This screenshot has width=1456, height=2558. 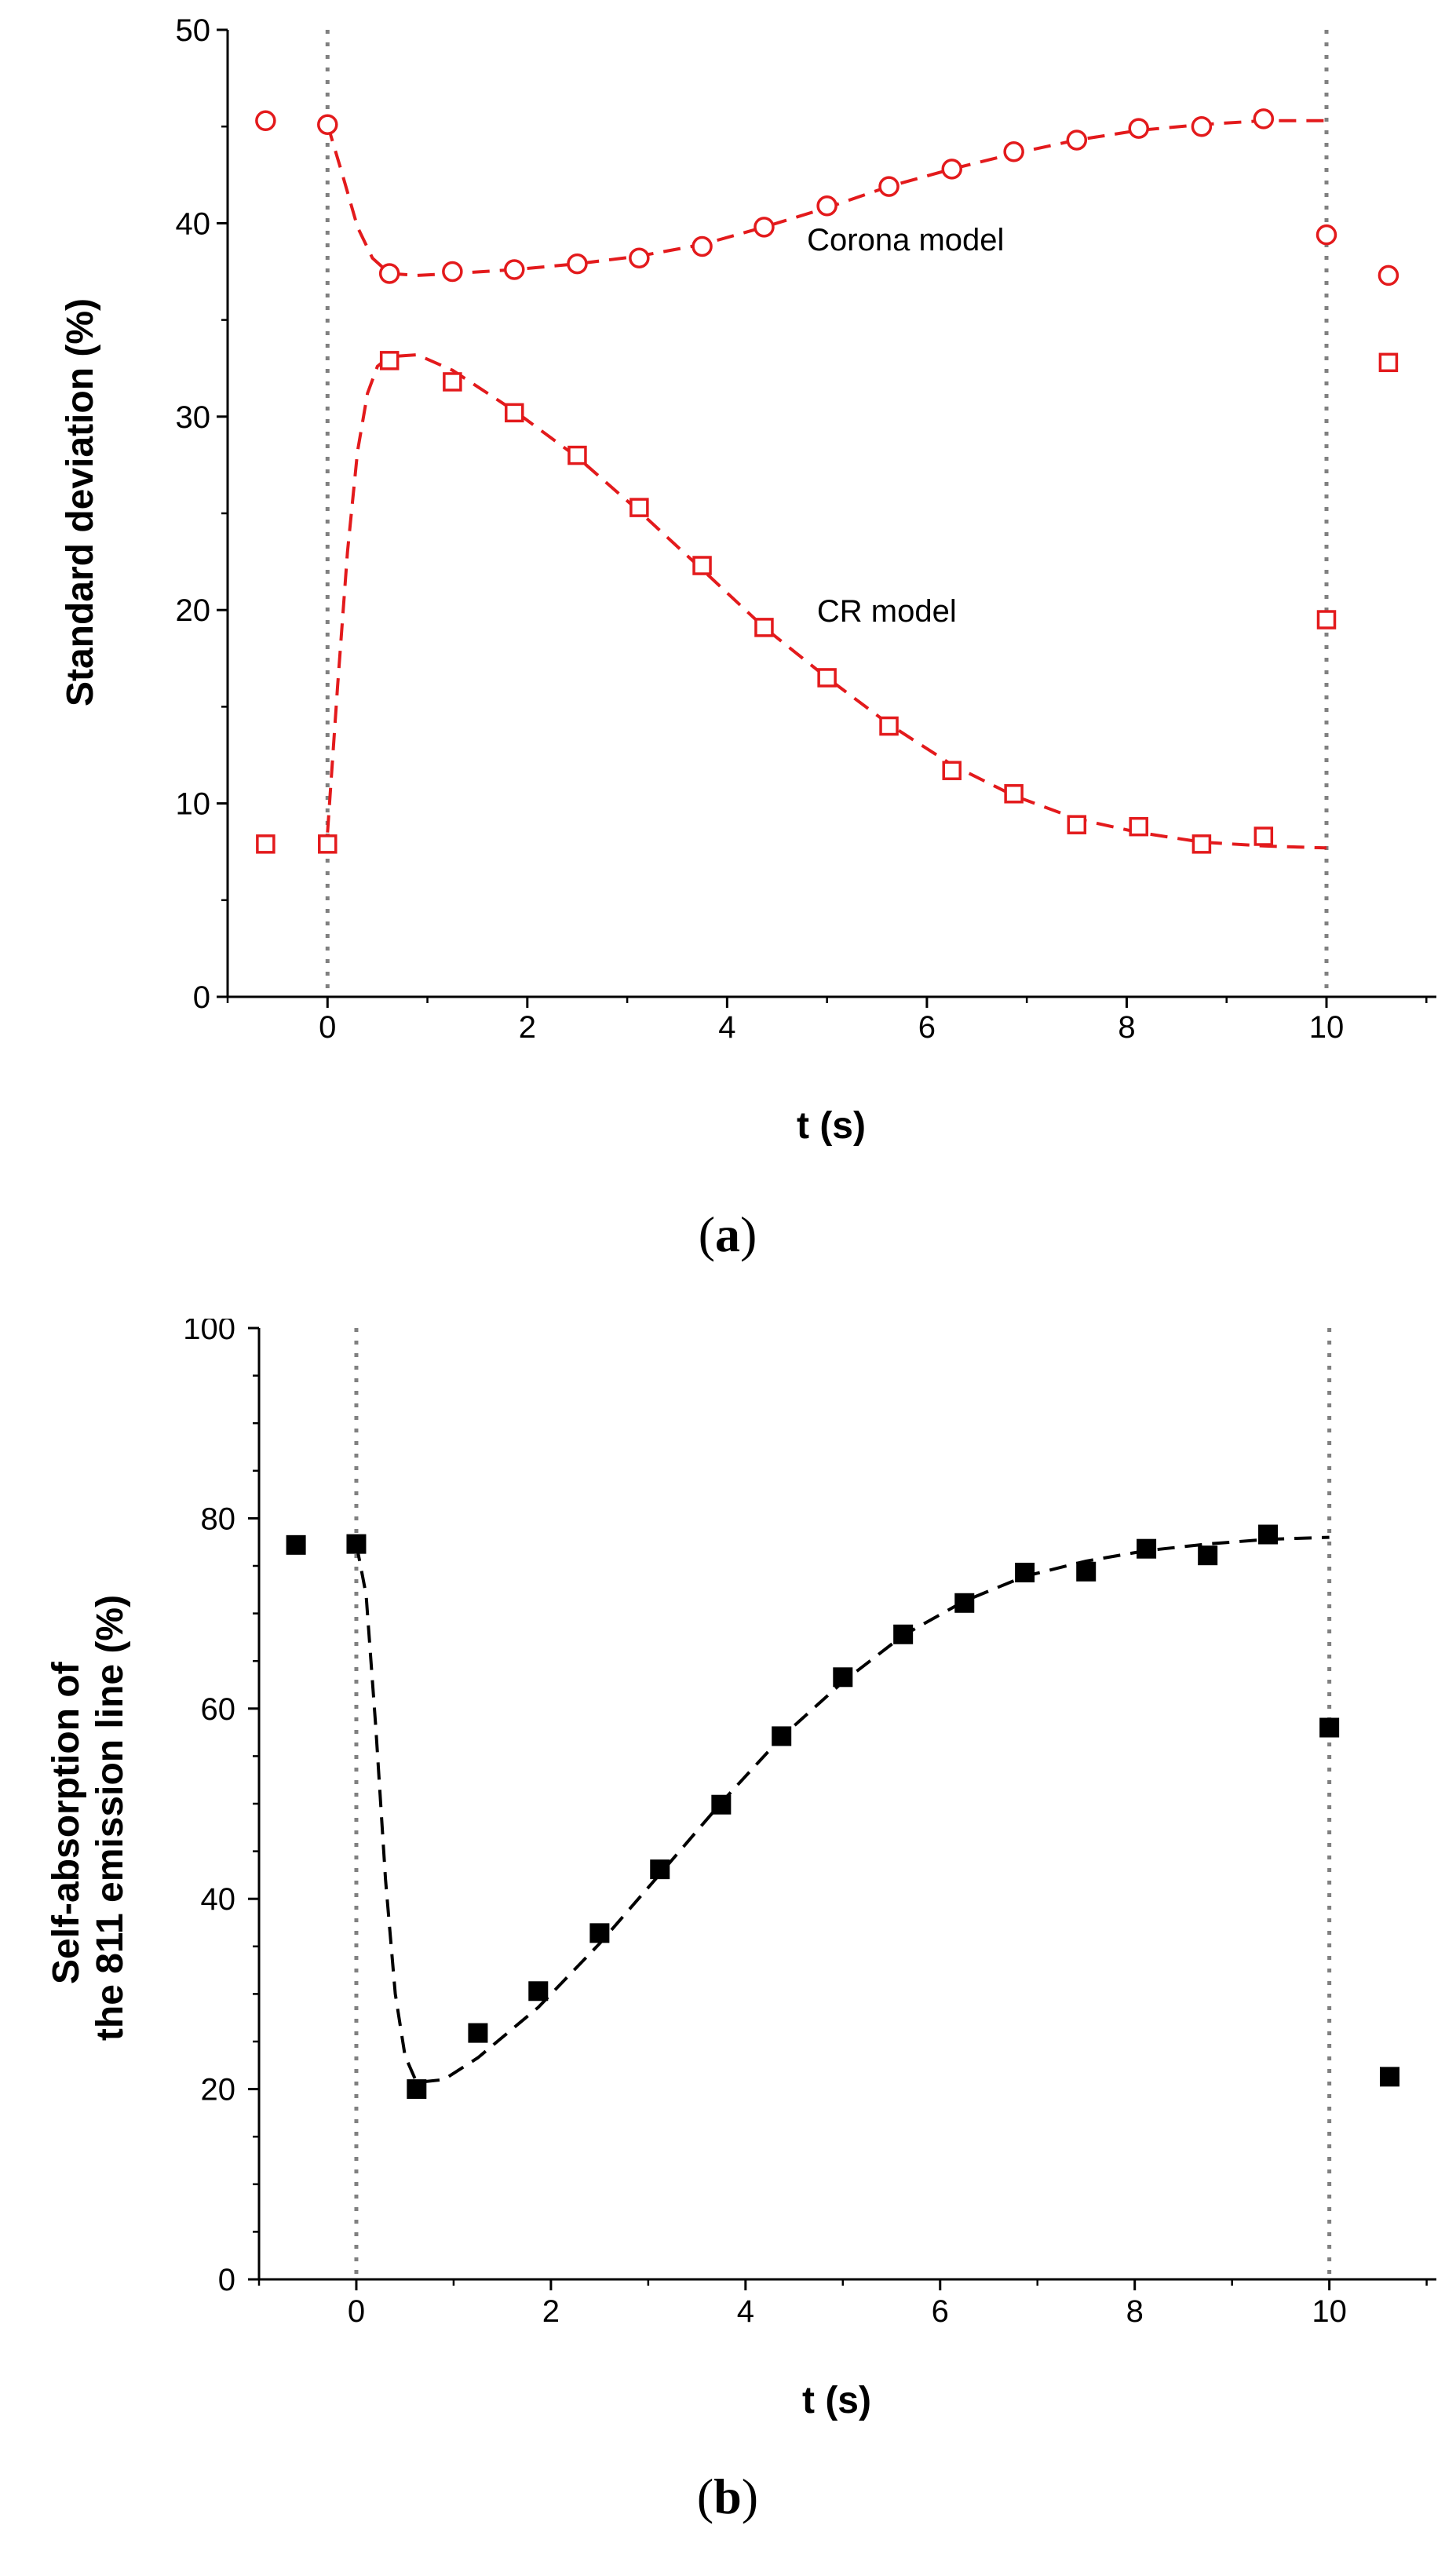 I want to click on chart-b-ytick-label-1: 20, so click(x=218, y=2090).